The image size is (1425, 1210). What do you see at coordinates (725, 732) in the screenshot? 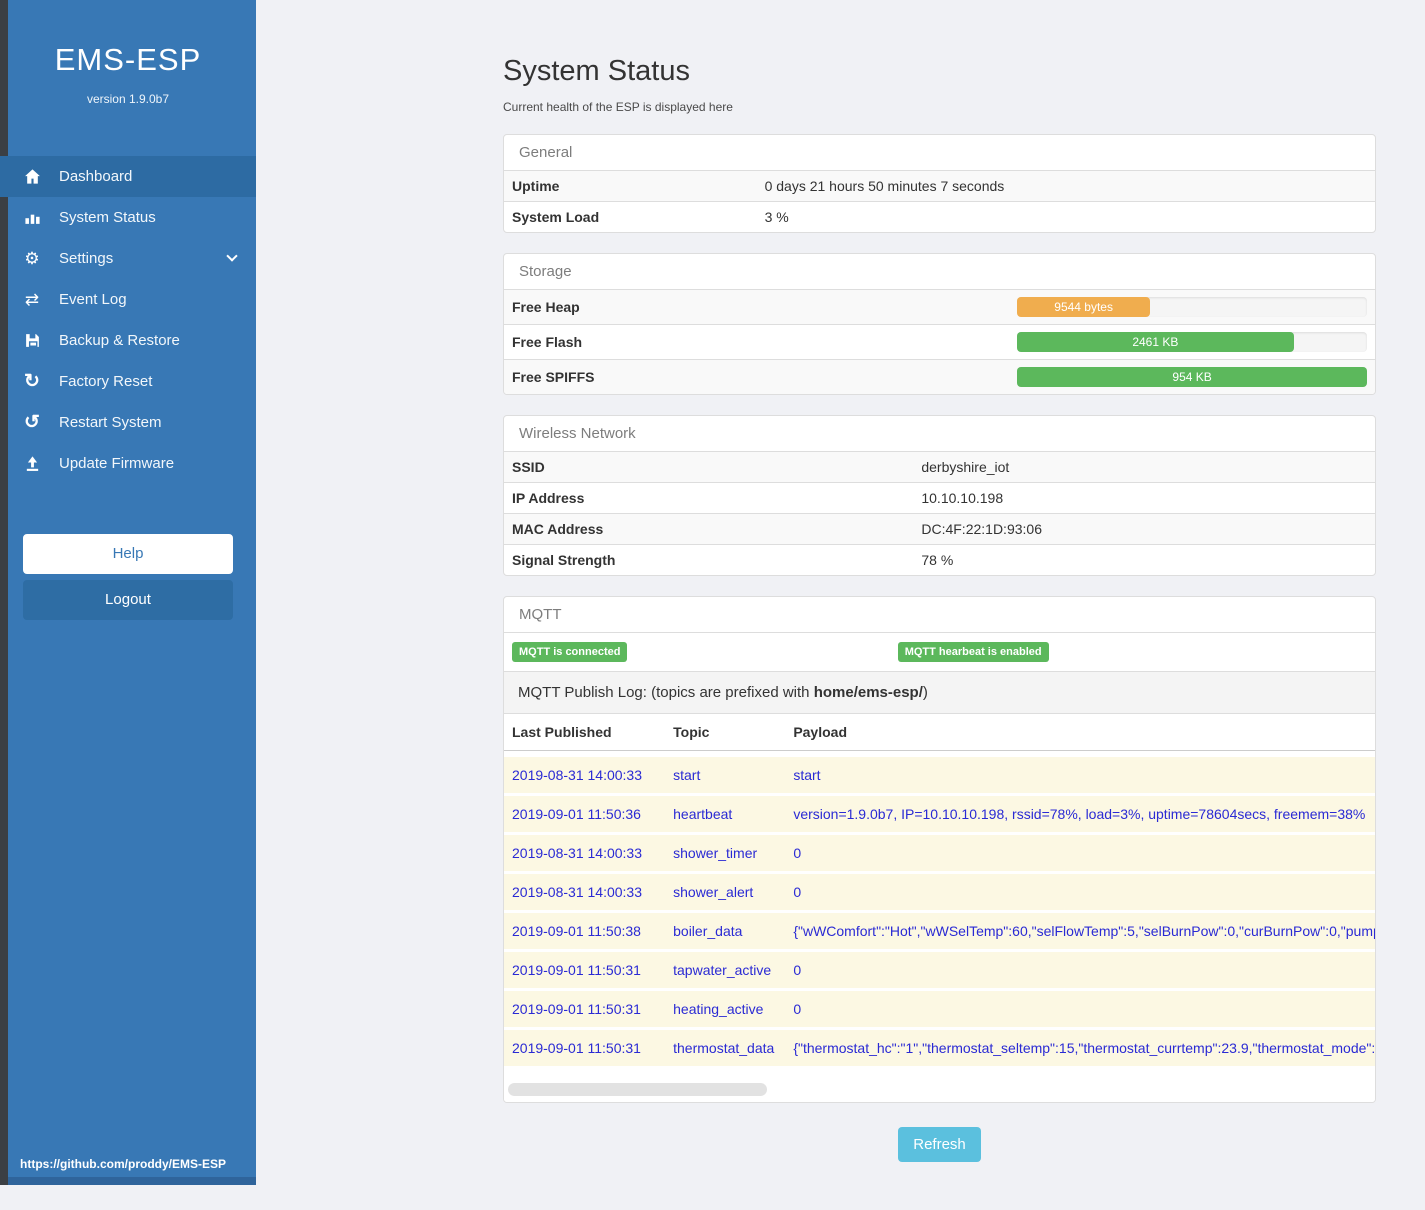
I see `col-topic: Topic` at bounding box center [725, 732].